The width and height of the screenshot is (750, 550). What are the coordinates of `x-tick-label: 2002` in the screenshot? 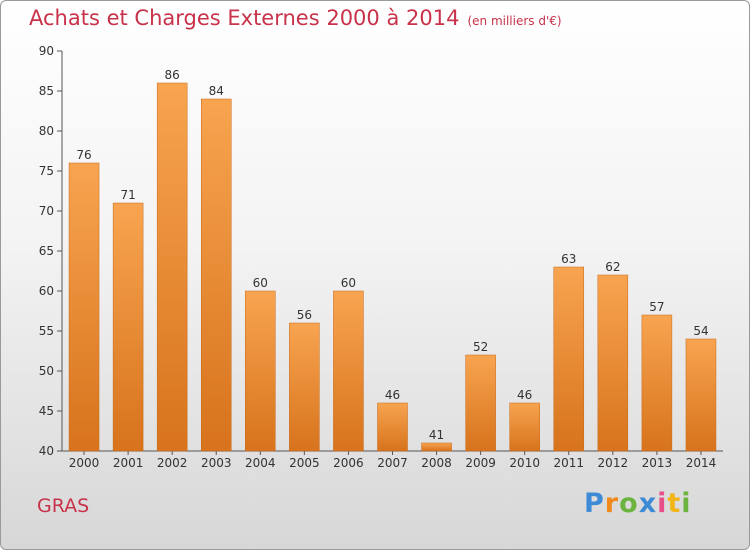 It's located at (172, 463).